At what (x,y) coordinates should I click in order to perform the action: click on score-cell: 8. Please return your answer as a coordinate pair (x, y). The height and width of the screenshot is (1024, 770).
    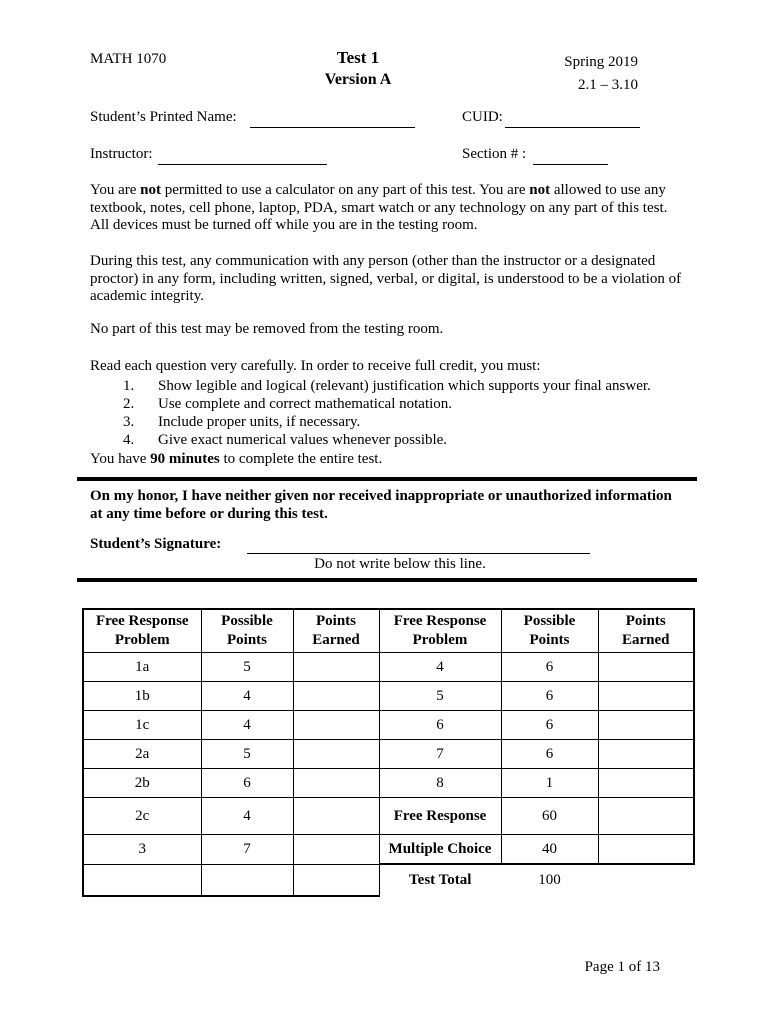
    Looking at the image, I should click on (440, 783).